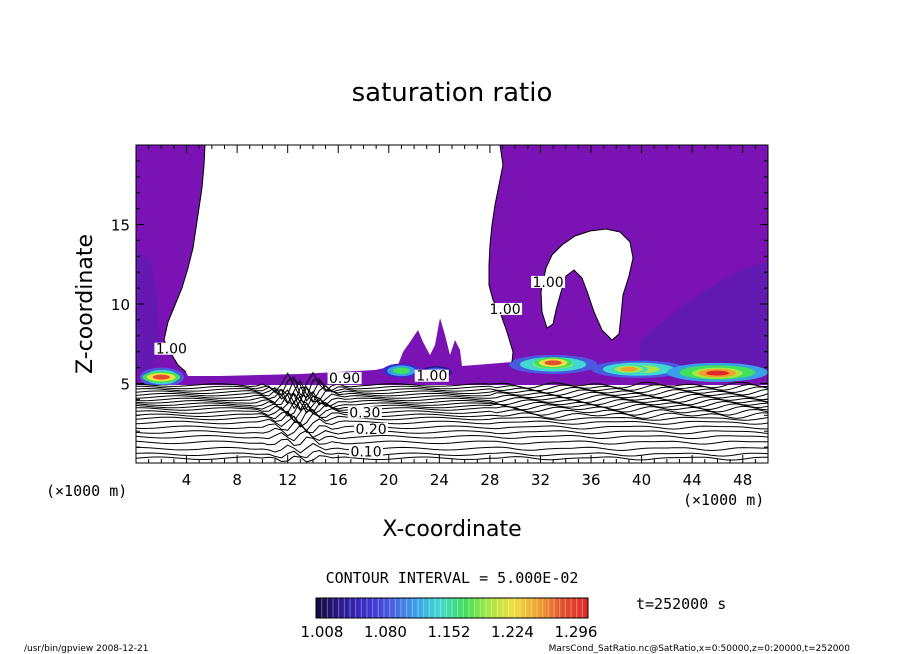 This screenshot has width=904, height=654. I want to click on colorbar-frame, so click(452, 608).